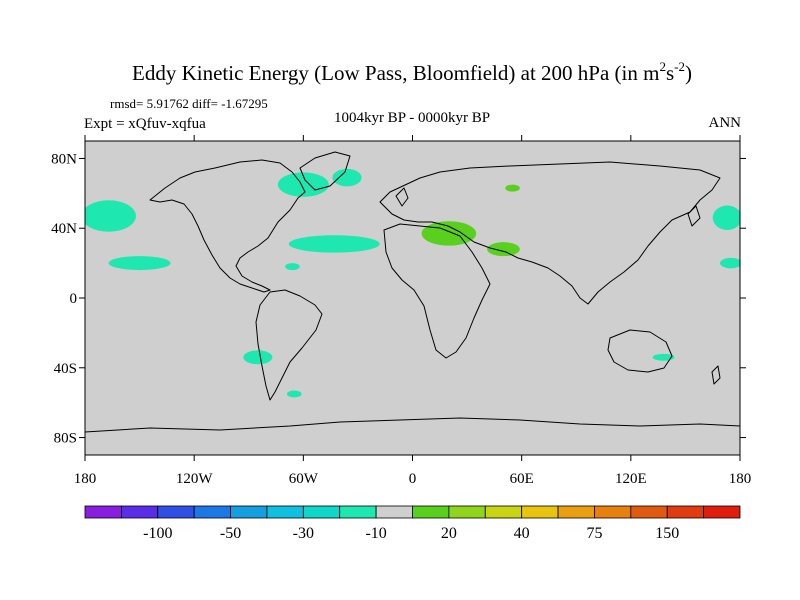 The image size is (800, 600). What do you see at coordinates (594, 533) in the screenshot?
I see `colorbar-label: 75` at bounding box center [594, 533].